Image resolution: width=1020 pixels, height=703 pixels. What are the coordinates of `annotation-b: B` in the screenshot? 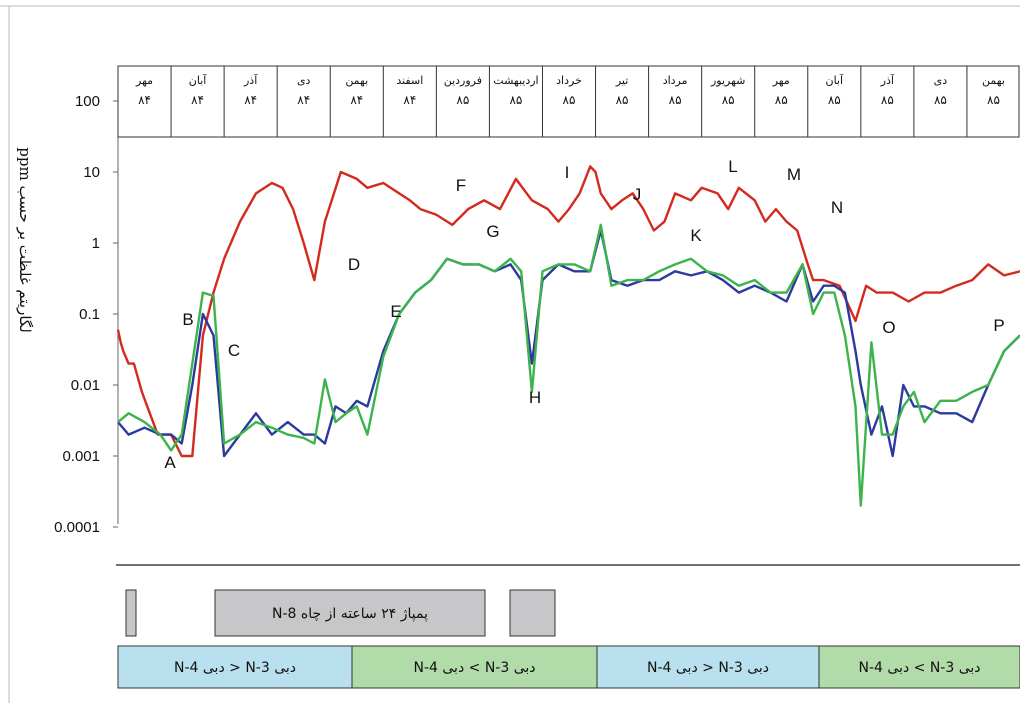 It's located at (187, 319).